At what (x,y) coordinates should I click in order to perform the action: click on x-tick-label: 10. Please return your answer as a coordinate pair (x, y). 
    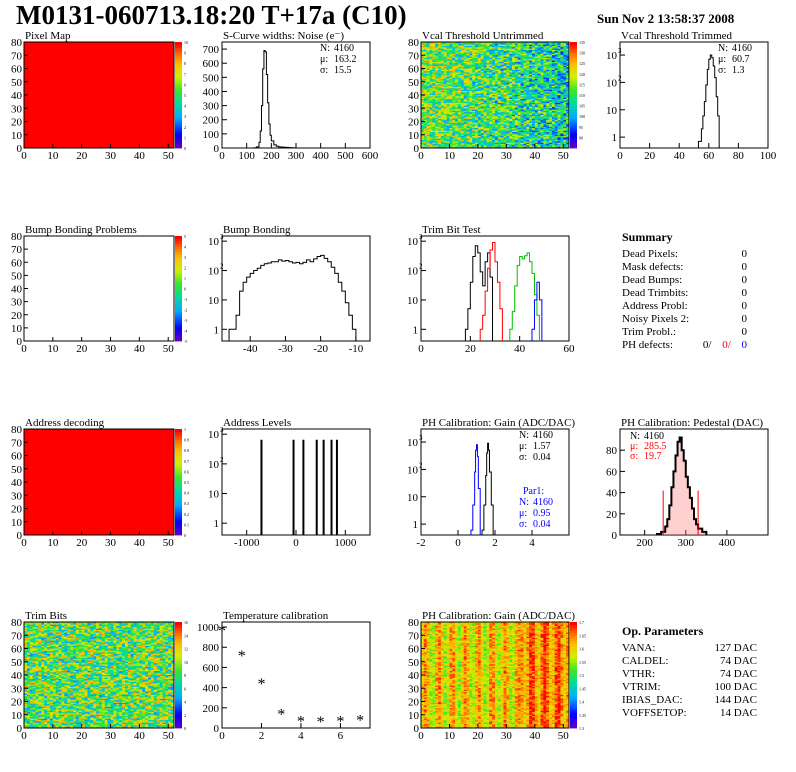
    Looking at the image, I should click on (53, 156).